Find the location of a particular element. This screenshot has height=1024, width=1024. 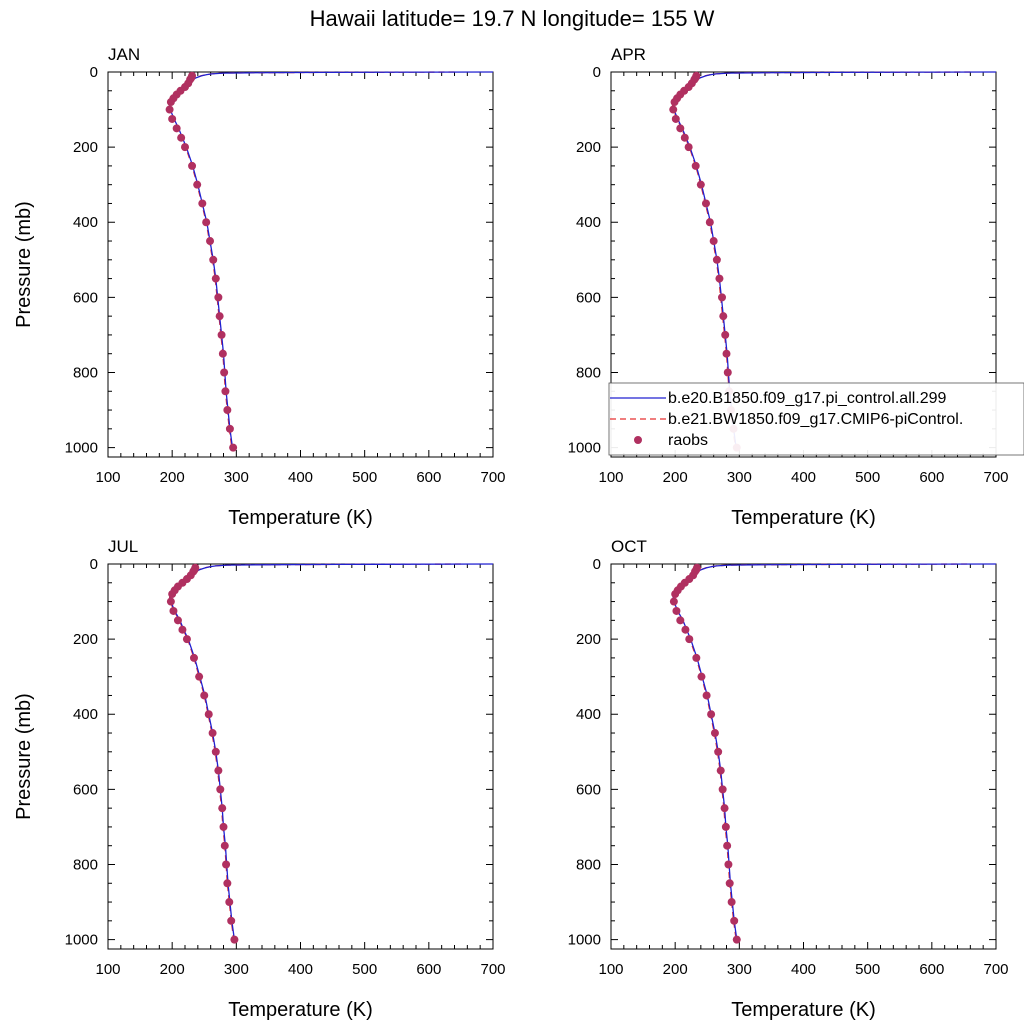

figure-title: Hawaii latitude= 19.7 N longitude= 155 W is located at coordinates (512, 18).